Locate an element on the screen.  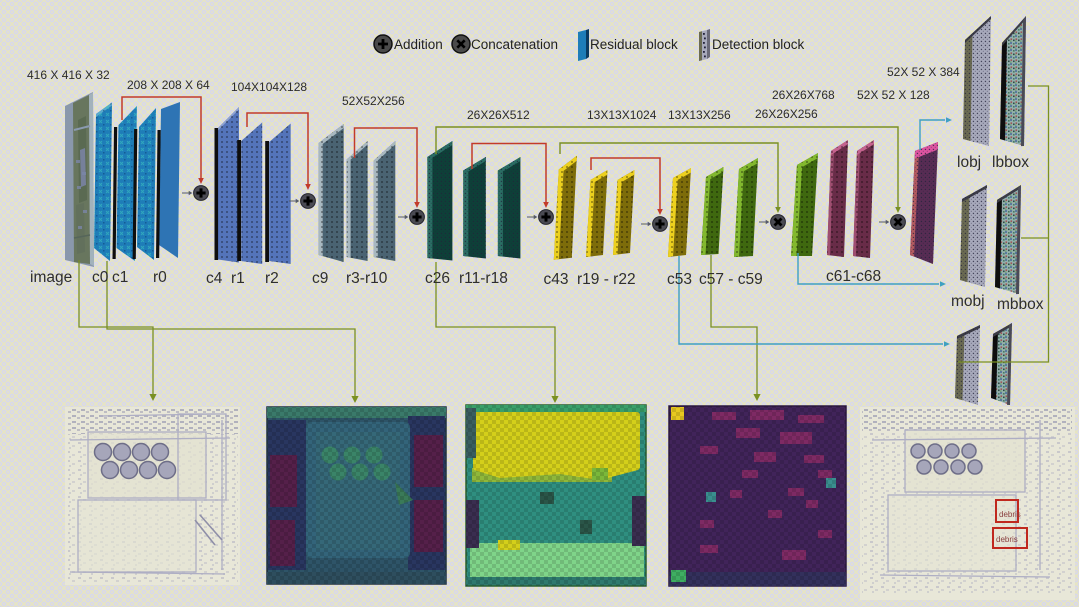
svg-text: Detection block is located at coordinates (758, 44).